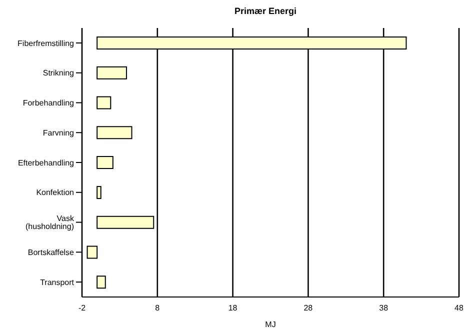 The width and height of the screenshot is (471, 331). I want to click on chart-title: Primær Energi, so click(265, 11).